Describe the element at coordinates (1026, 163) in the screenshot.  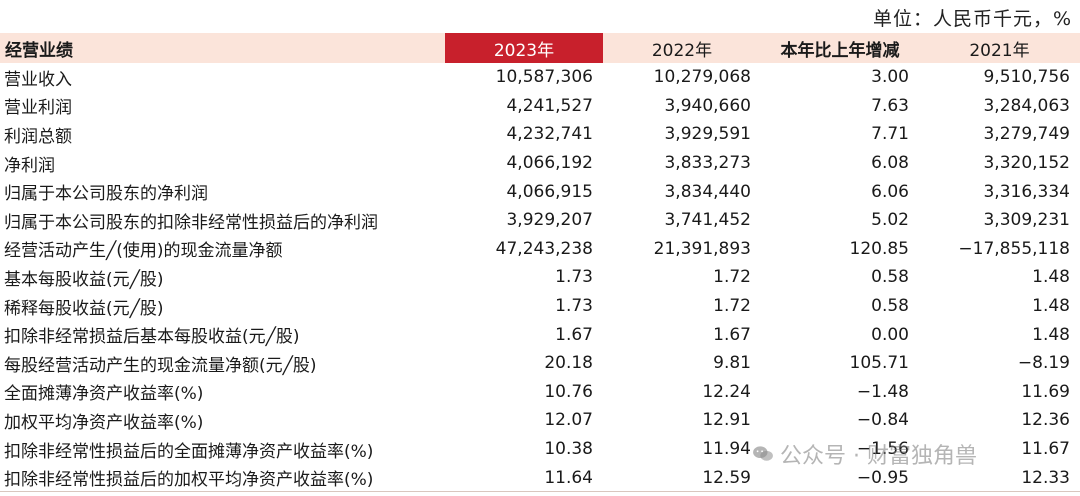
I see `cell-2021: 3,320,152` at that location.